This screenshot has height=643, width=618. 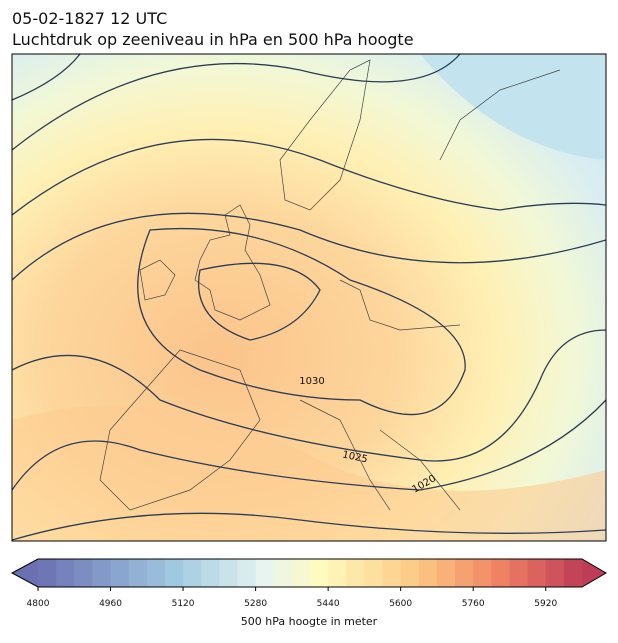 What do you see at coordinates (255, 604) in the screenshot?
I see `colorbar-tick-label: 5280` at bounding box center [255, 604].